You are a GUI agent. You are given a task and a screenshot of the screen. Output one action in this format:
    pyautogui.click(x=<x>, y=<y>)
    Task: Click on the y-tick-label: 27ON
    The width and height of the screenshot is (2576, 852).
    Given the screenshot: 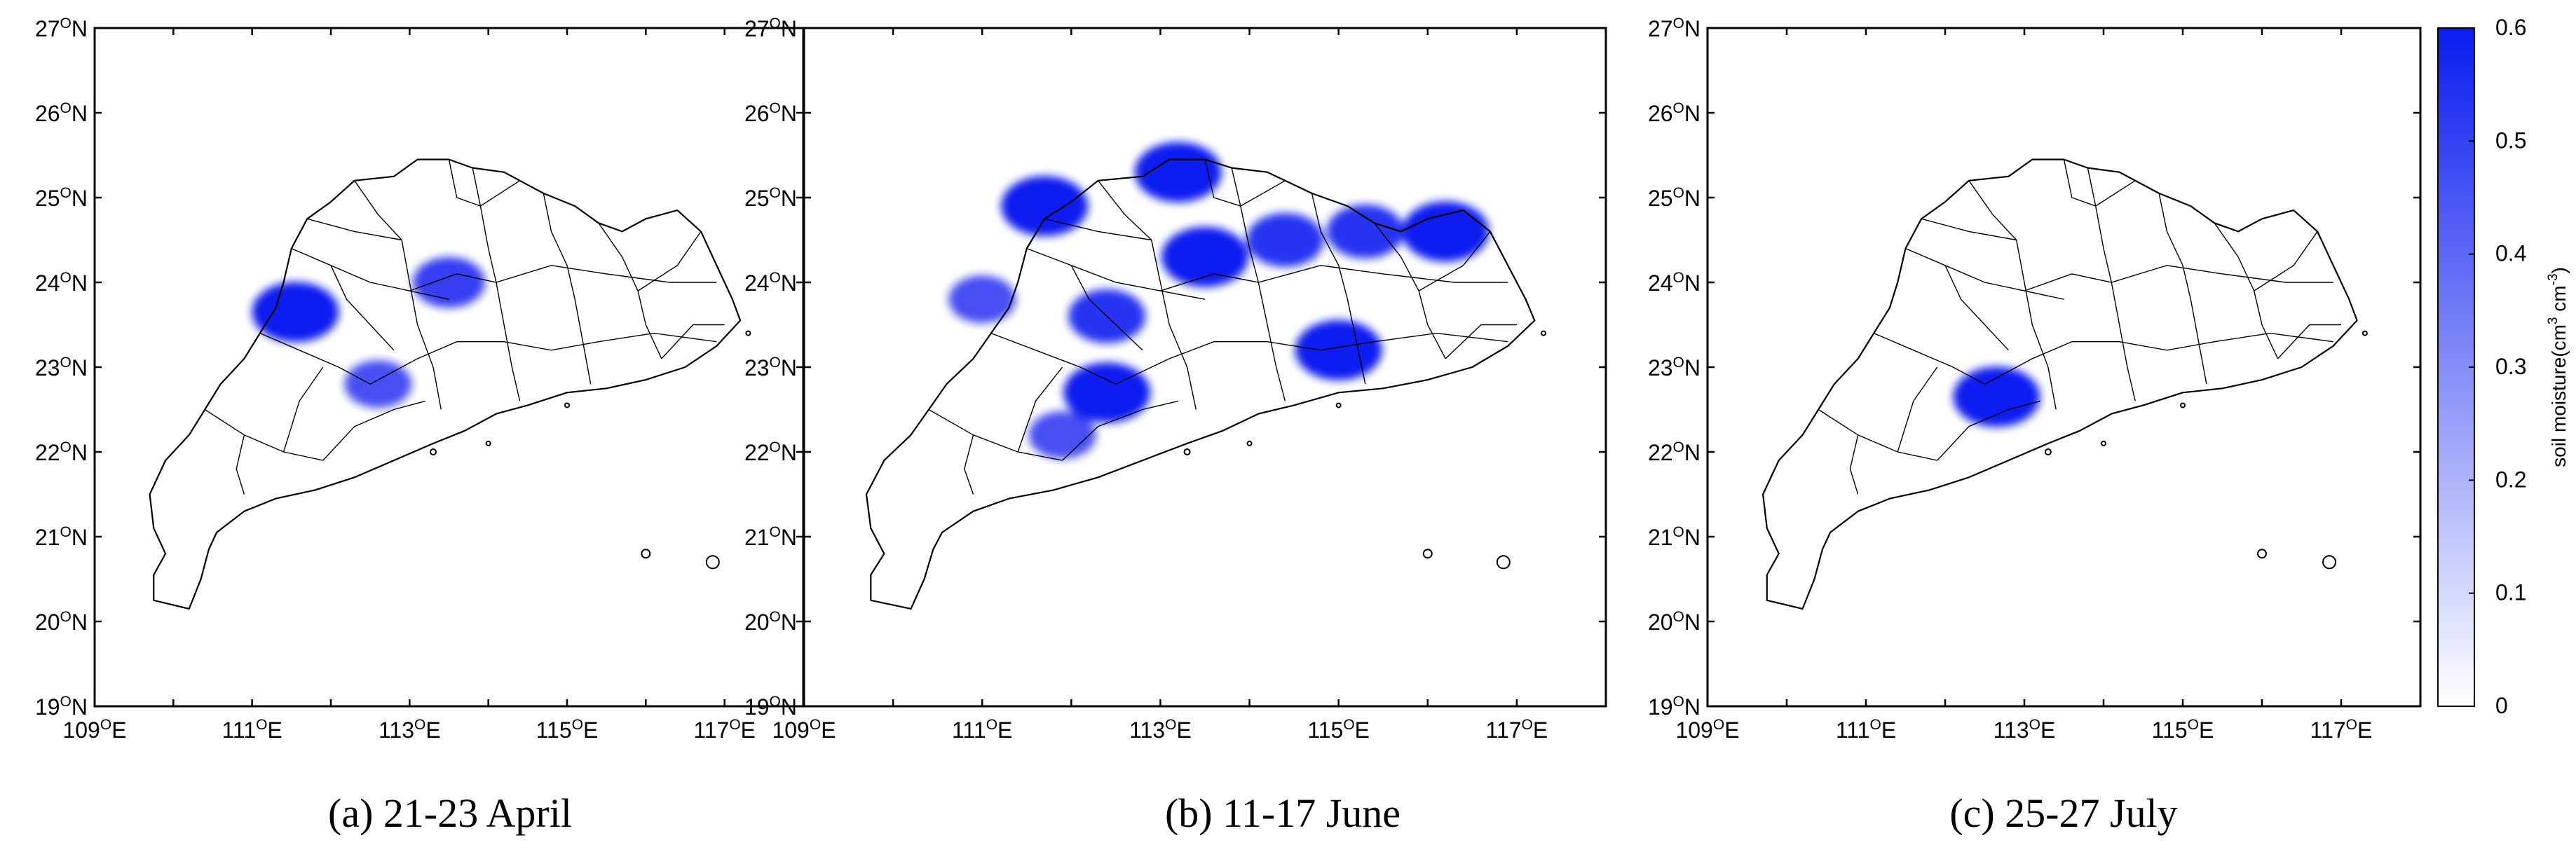 What is the action you would take?
    pyautogui.click(x=1674, y=28)
    